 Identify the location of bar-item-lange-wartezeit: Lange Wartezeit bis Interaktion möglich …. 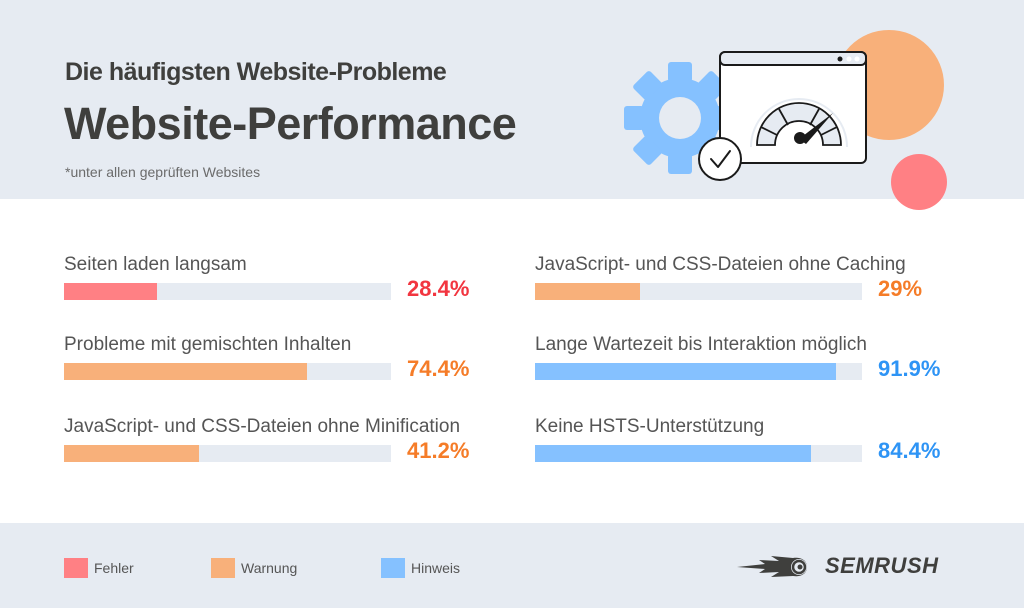
(755, 364).